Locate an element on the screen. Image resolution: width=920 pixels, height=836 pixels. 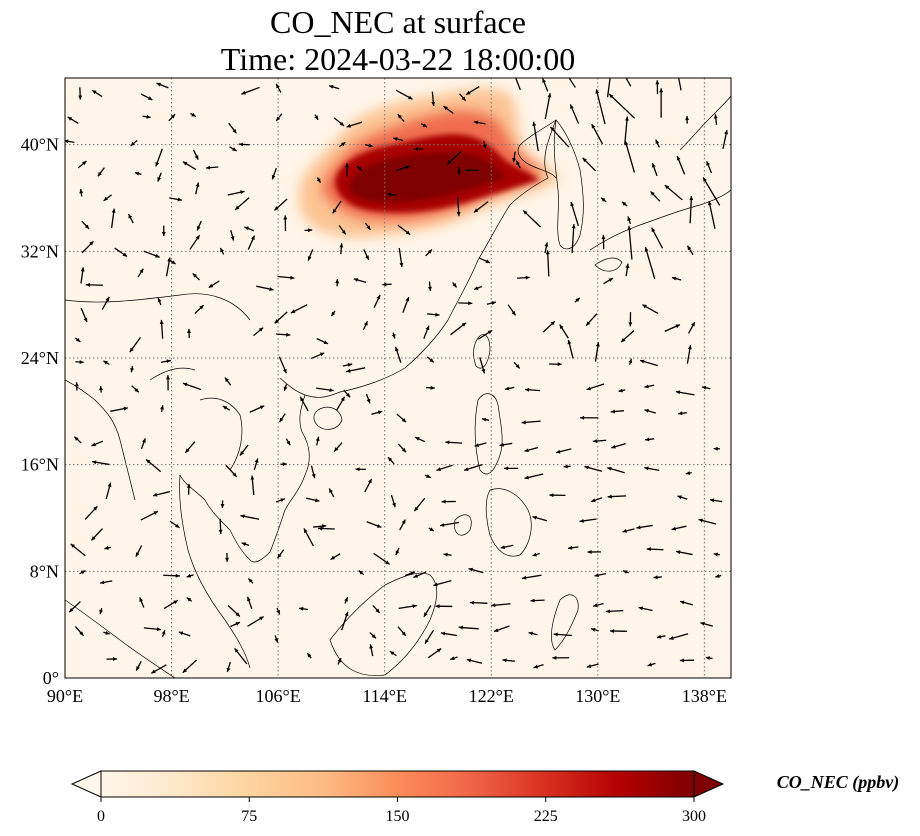
philippines-luzon is located at coordinates (488, 434).